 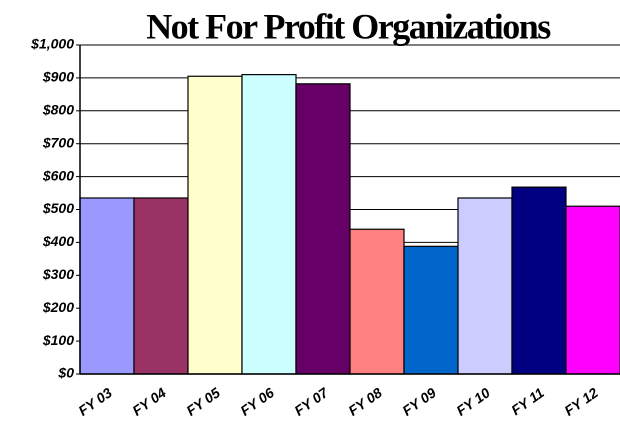 I want to click on x-tick-label: FY 04, so click(x=149, y=401).